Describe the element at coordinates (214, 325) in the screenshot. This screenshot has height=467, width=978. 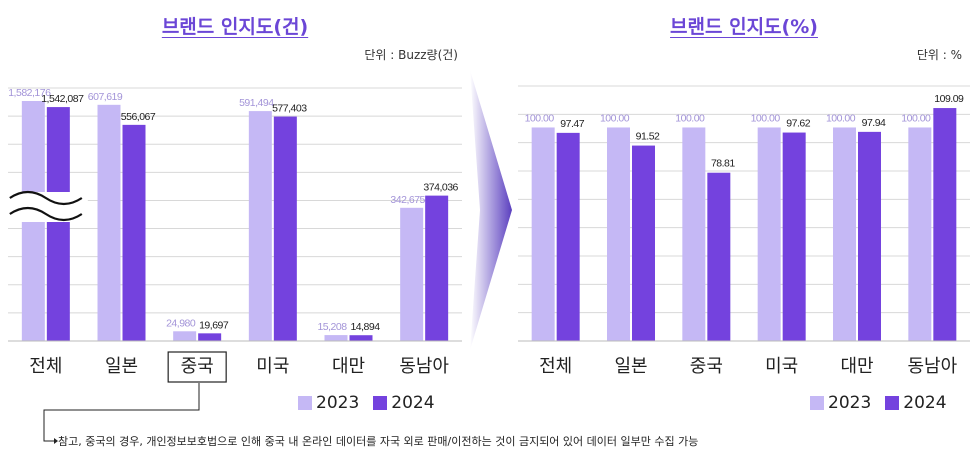
I see `data-label: 19,697` at that location.